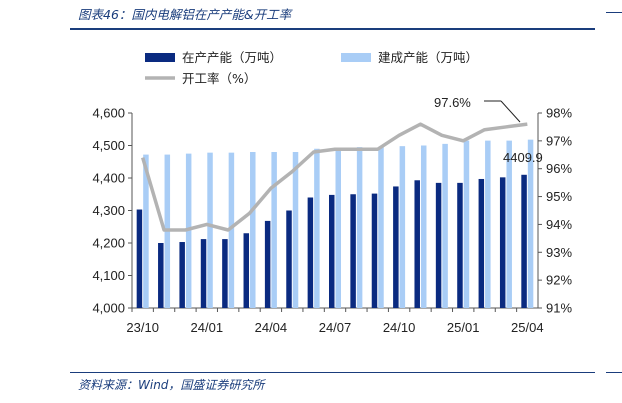  What do you see at coordinates (559, 140) in the screenshot?
I see `right-tick-label: 97%` at bounding box center [559, 140].